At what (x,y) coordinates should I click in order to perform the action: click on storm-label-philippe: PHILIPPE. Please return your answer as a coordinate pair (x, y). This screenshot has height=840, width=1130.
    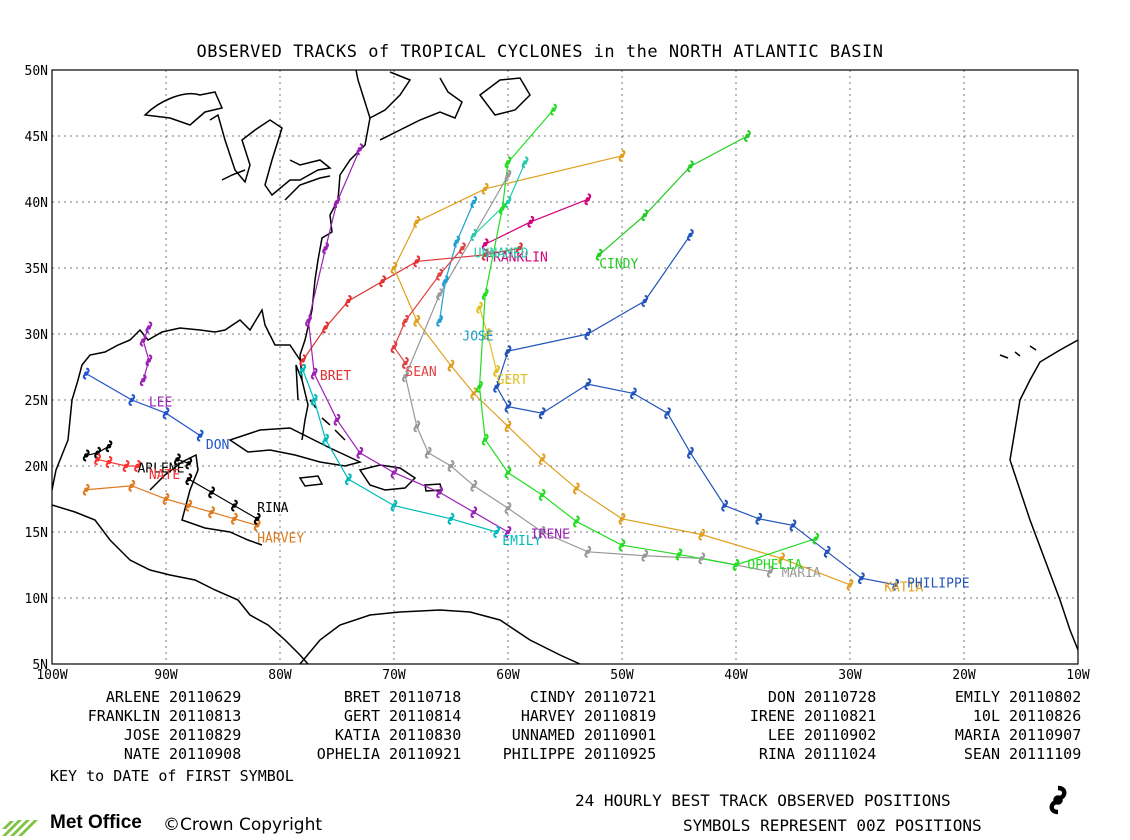
    Looking at the image, I should click on (938, 583).